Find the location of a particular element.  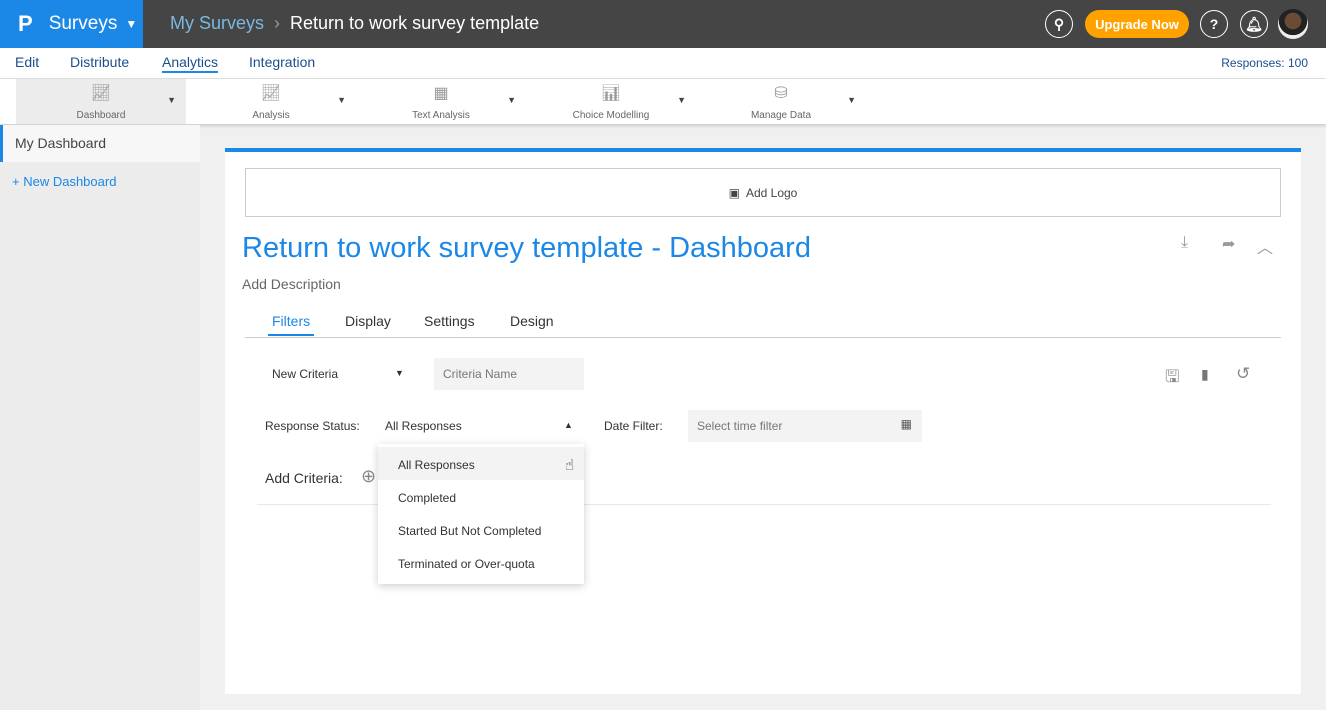

date-filter-placeholder: Select time filter is located at coordinates (740, 426).